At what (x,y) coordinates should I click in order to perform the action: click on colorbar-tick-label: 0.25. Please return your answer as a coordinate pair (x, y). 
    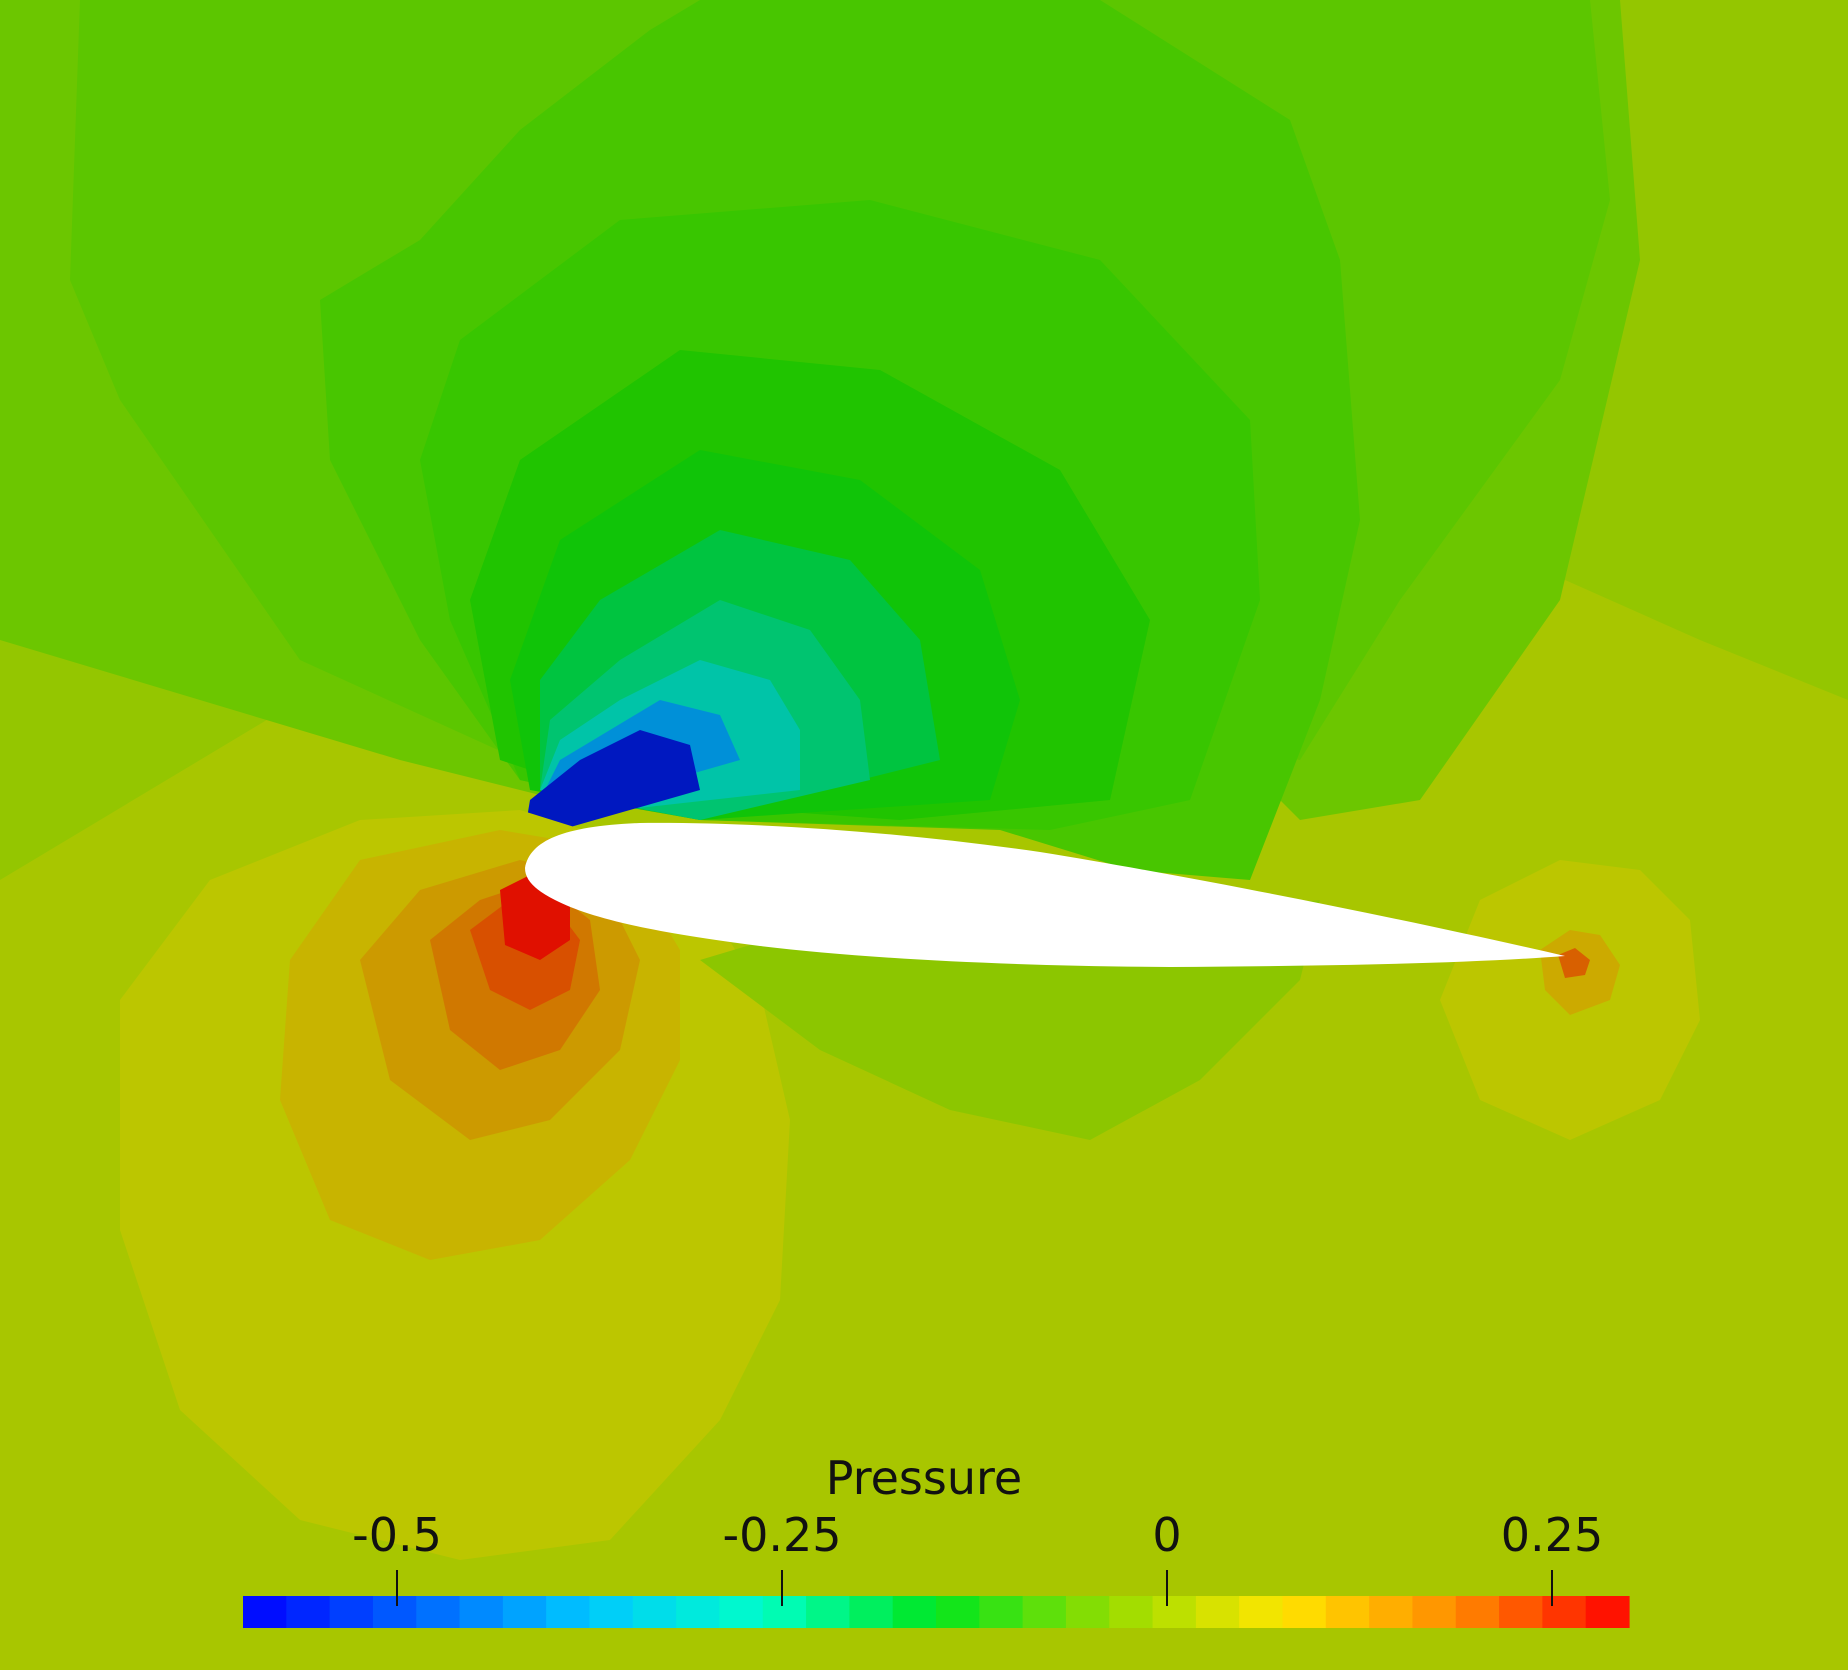
    Looking at the image, I should click on (1552, 1535).